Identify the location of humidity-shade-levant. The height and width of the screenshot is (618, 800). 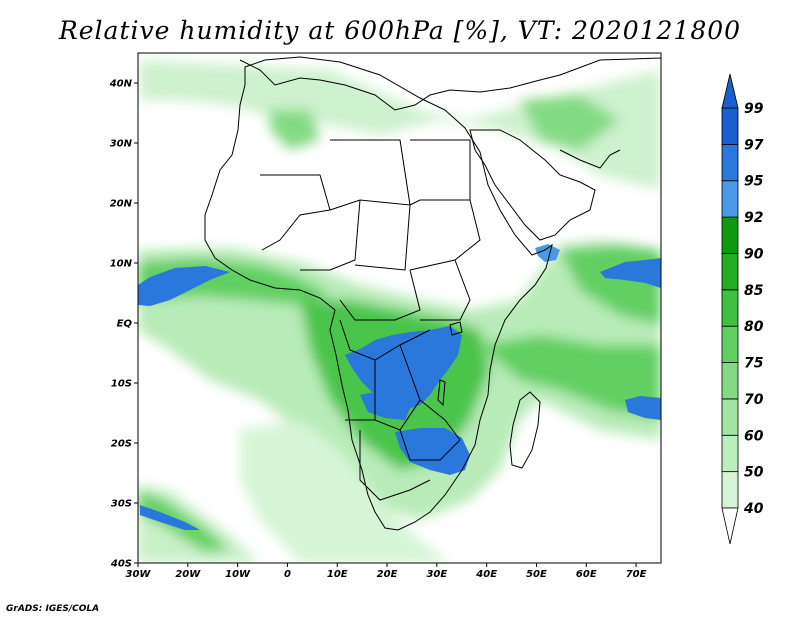
(570, 122).